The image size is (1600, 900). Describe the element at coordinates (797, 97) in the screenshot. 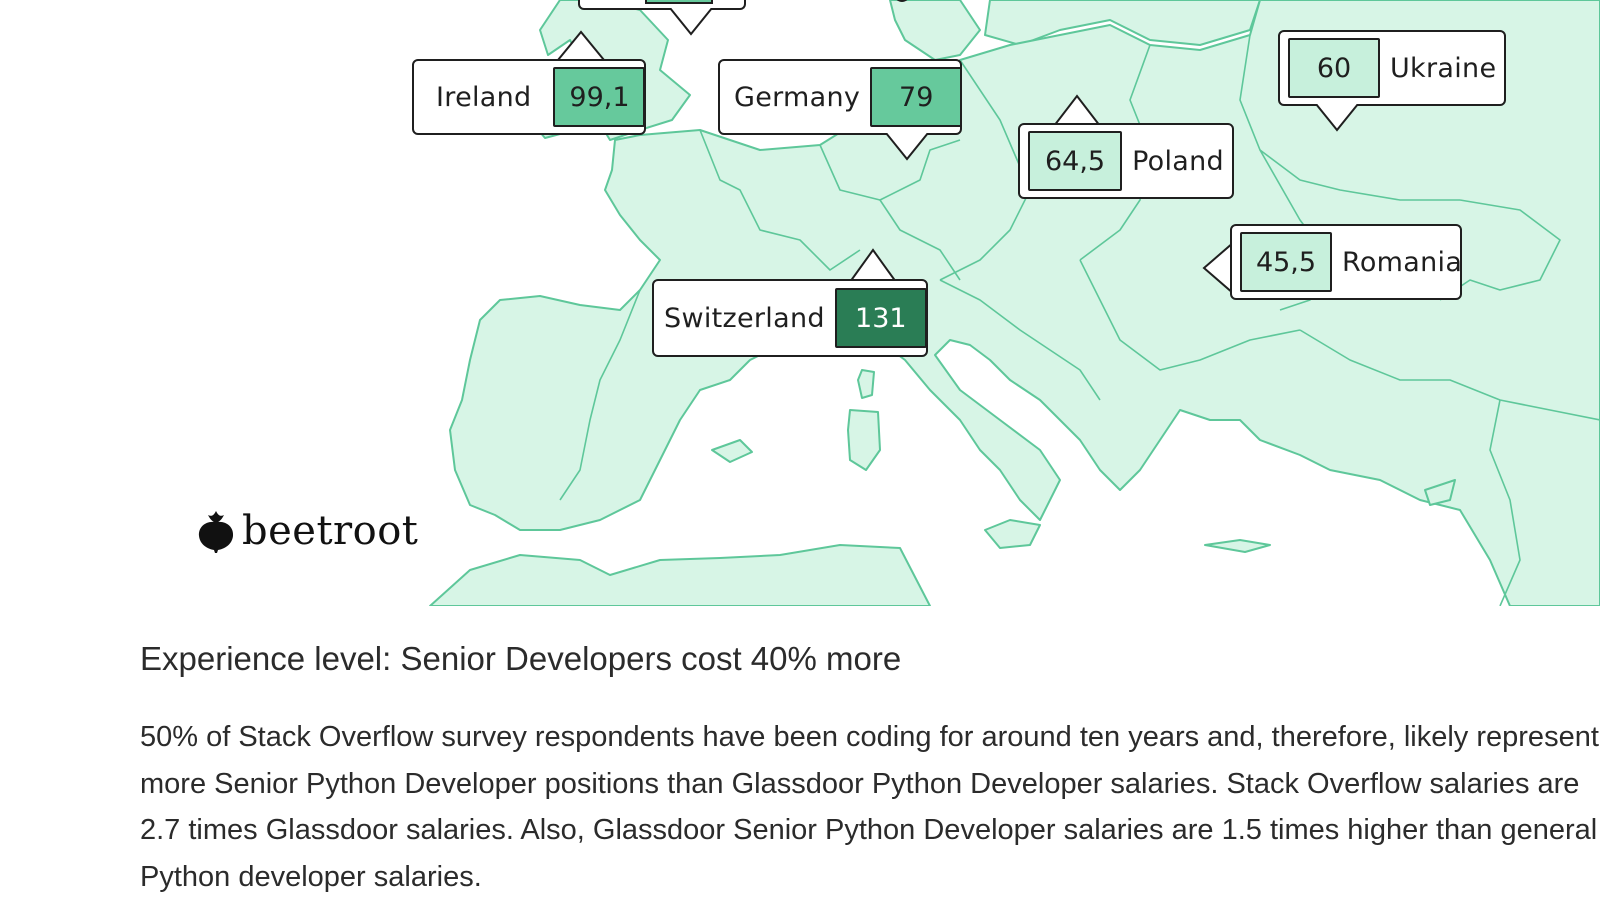

I see `pin-germany-country: Germany` at that location.